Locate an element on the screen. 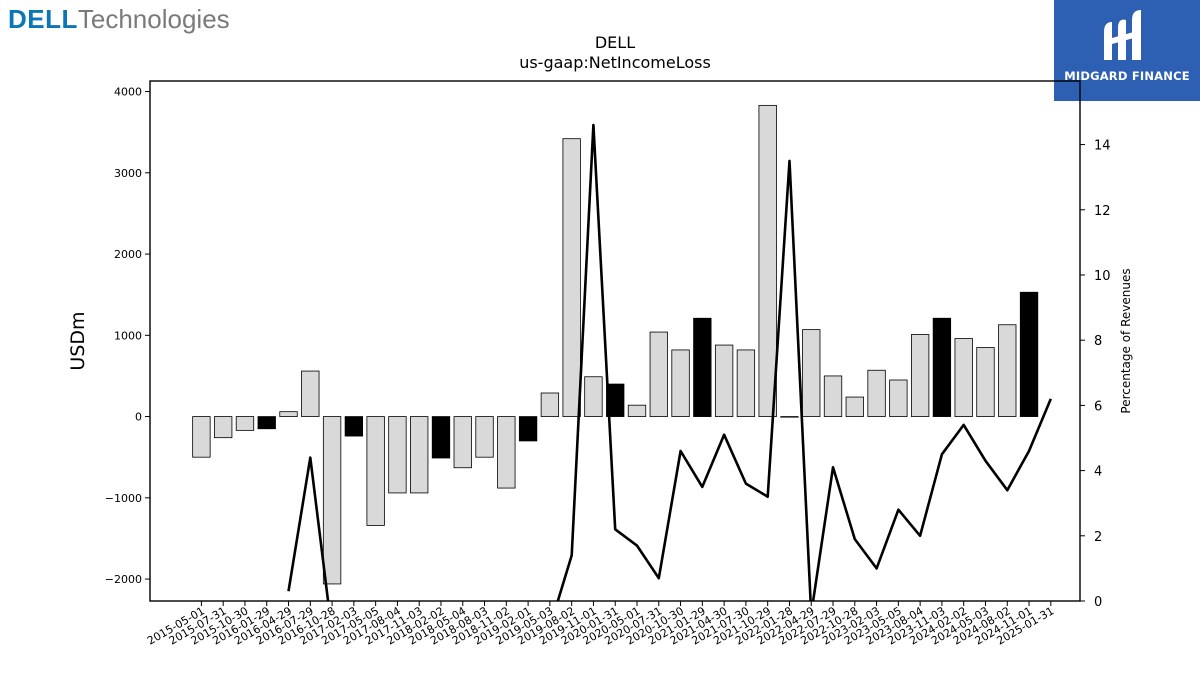 The width and height of the screenshot is (1200, 675). dell-technologies-logo: DELLTechnologies is located at coordinates (119, 19).